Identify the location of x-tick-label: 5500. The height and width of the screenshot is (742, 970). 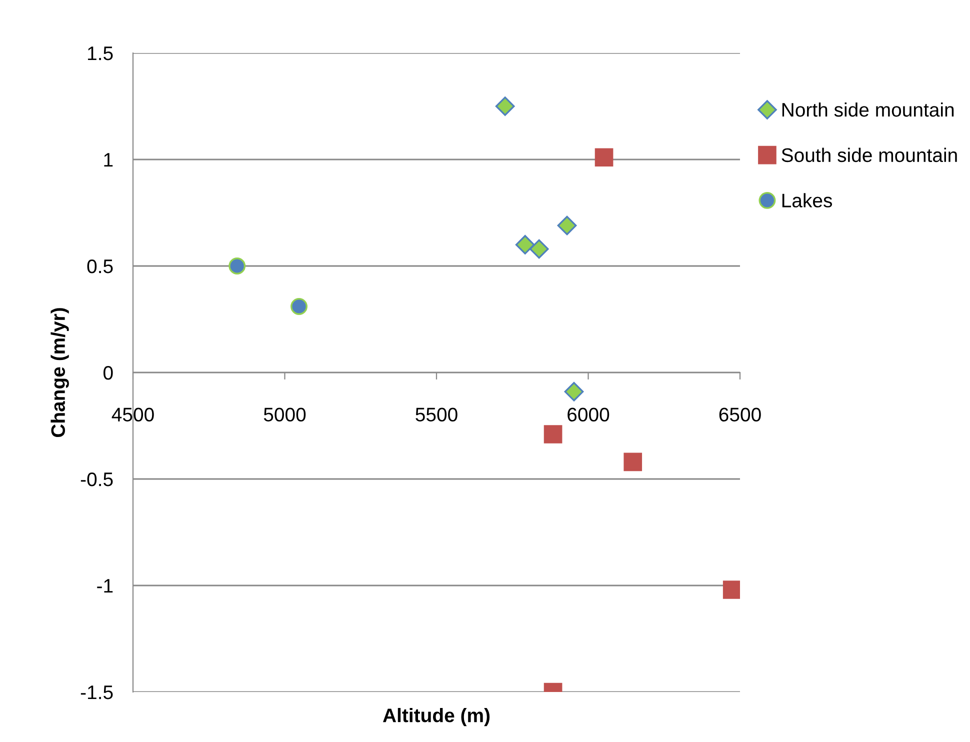
(437, 415).